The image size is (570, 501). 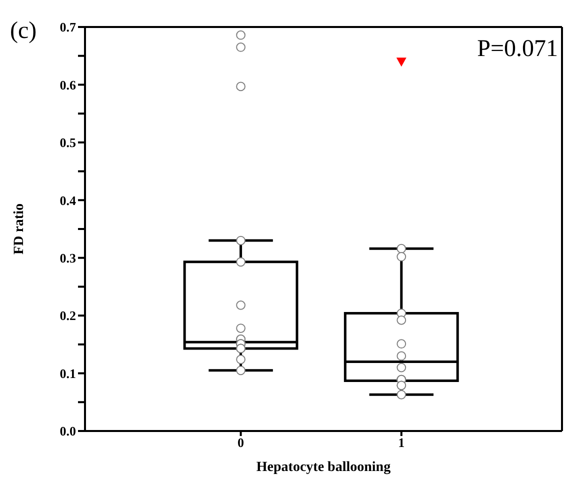 What do you see at coordinates (68, 373) in the screenshot?
I see `y-tick-label: 0.1` at bounding box center [68, 373].